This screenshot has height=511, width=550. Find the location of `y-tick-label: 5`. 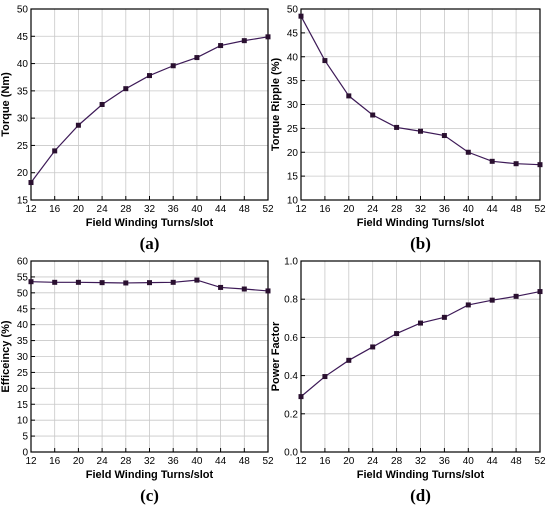

y-tick-label: 5 is located at coordinates (25, 437).